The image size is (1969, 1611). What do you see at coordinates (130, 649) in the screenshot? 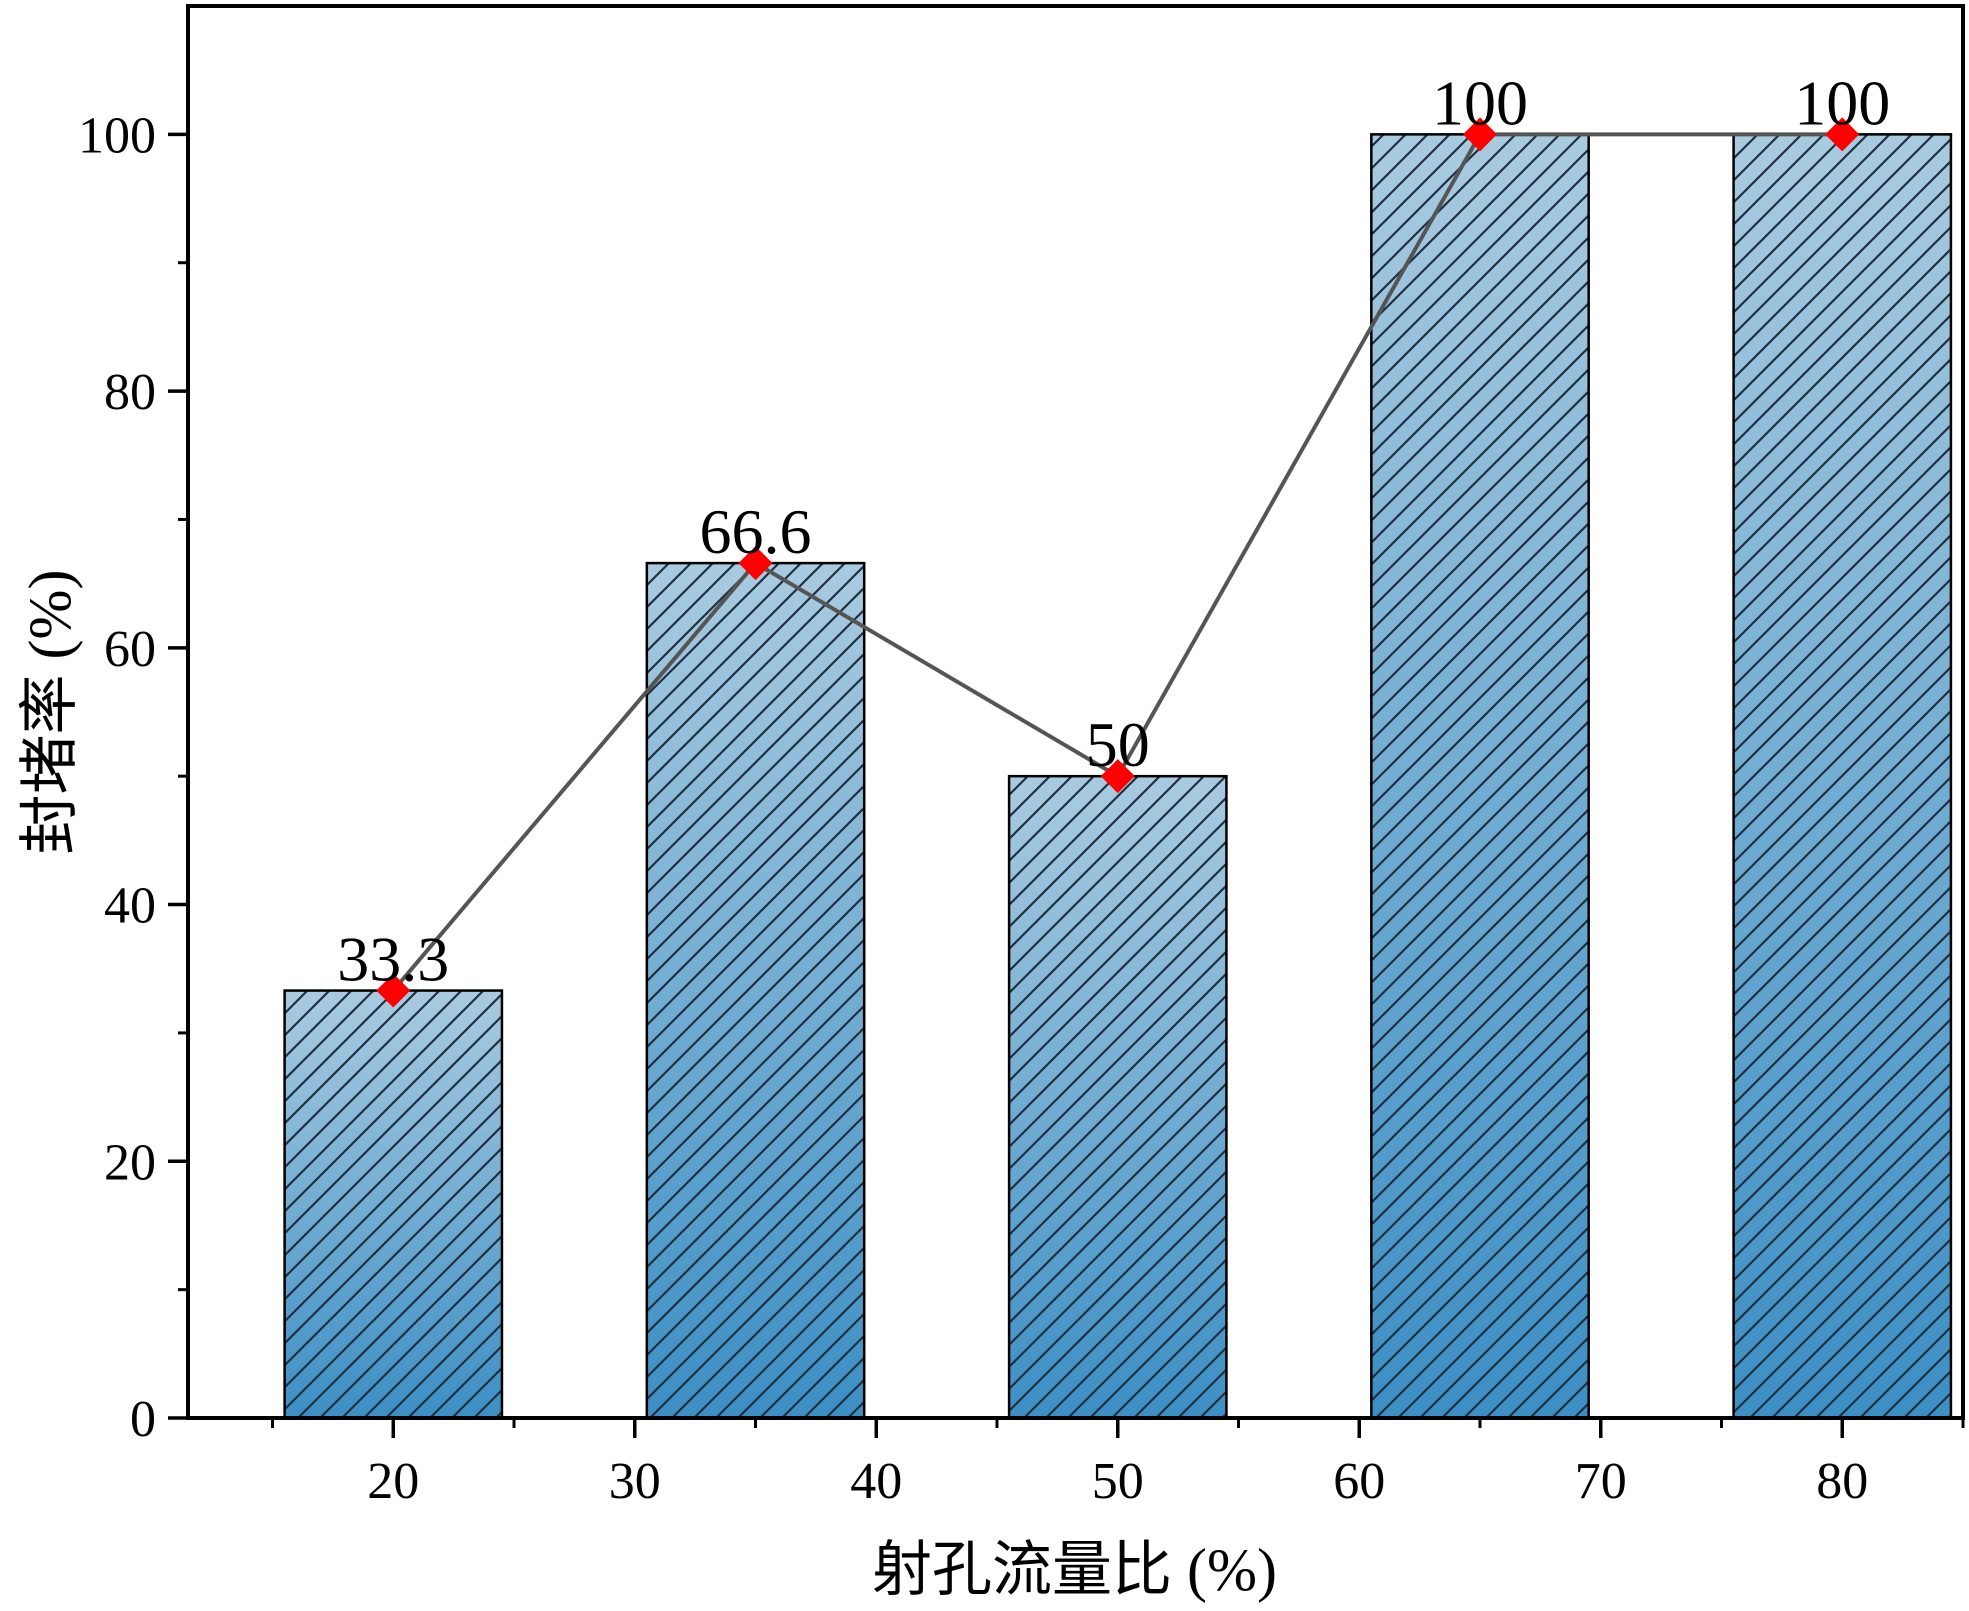
I see `y-tick-label: 60` at bounding box center [130, 649].